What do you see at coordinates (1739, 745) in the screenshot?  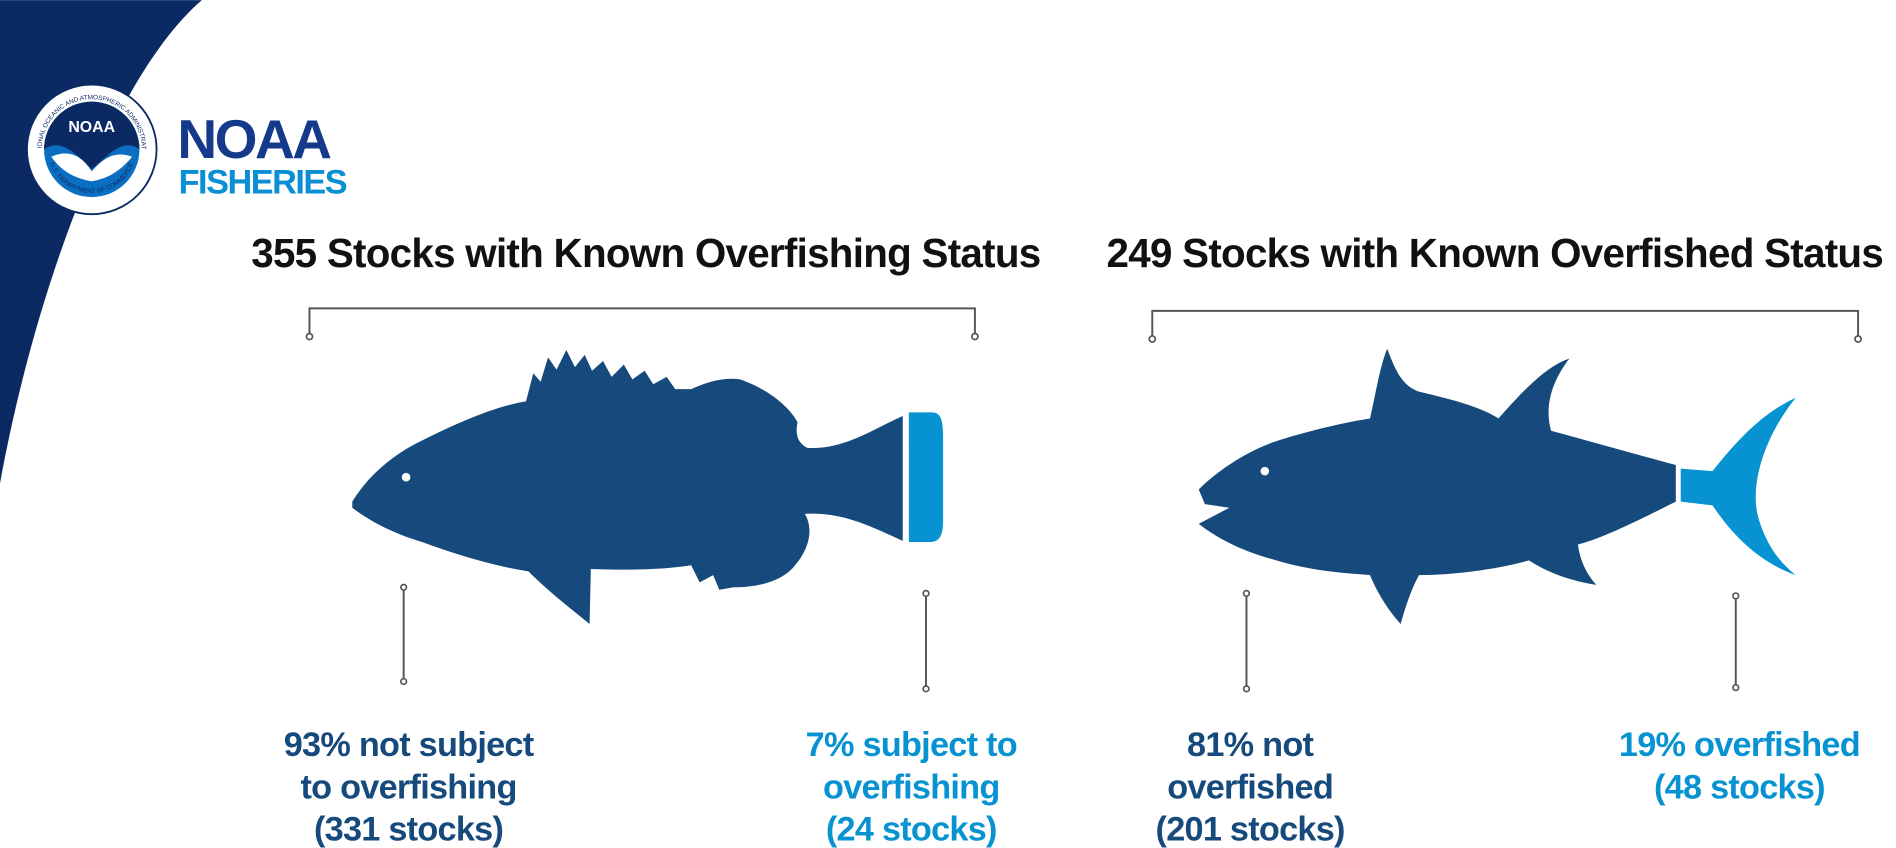 I see `stat-label: 19% overfished` at bounding box center [1739, 745].